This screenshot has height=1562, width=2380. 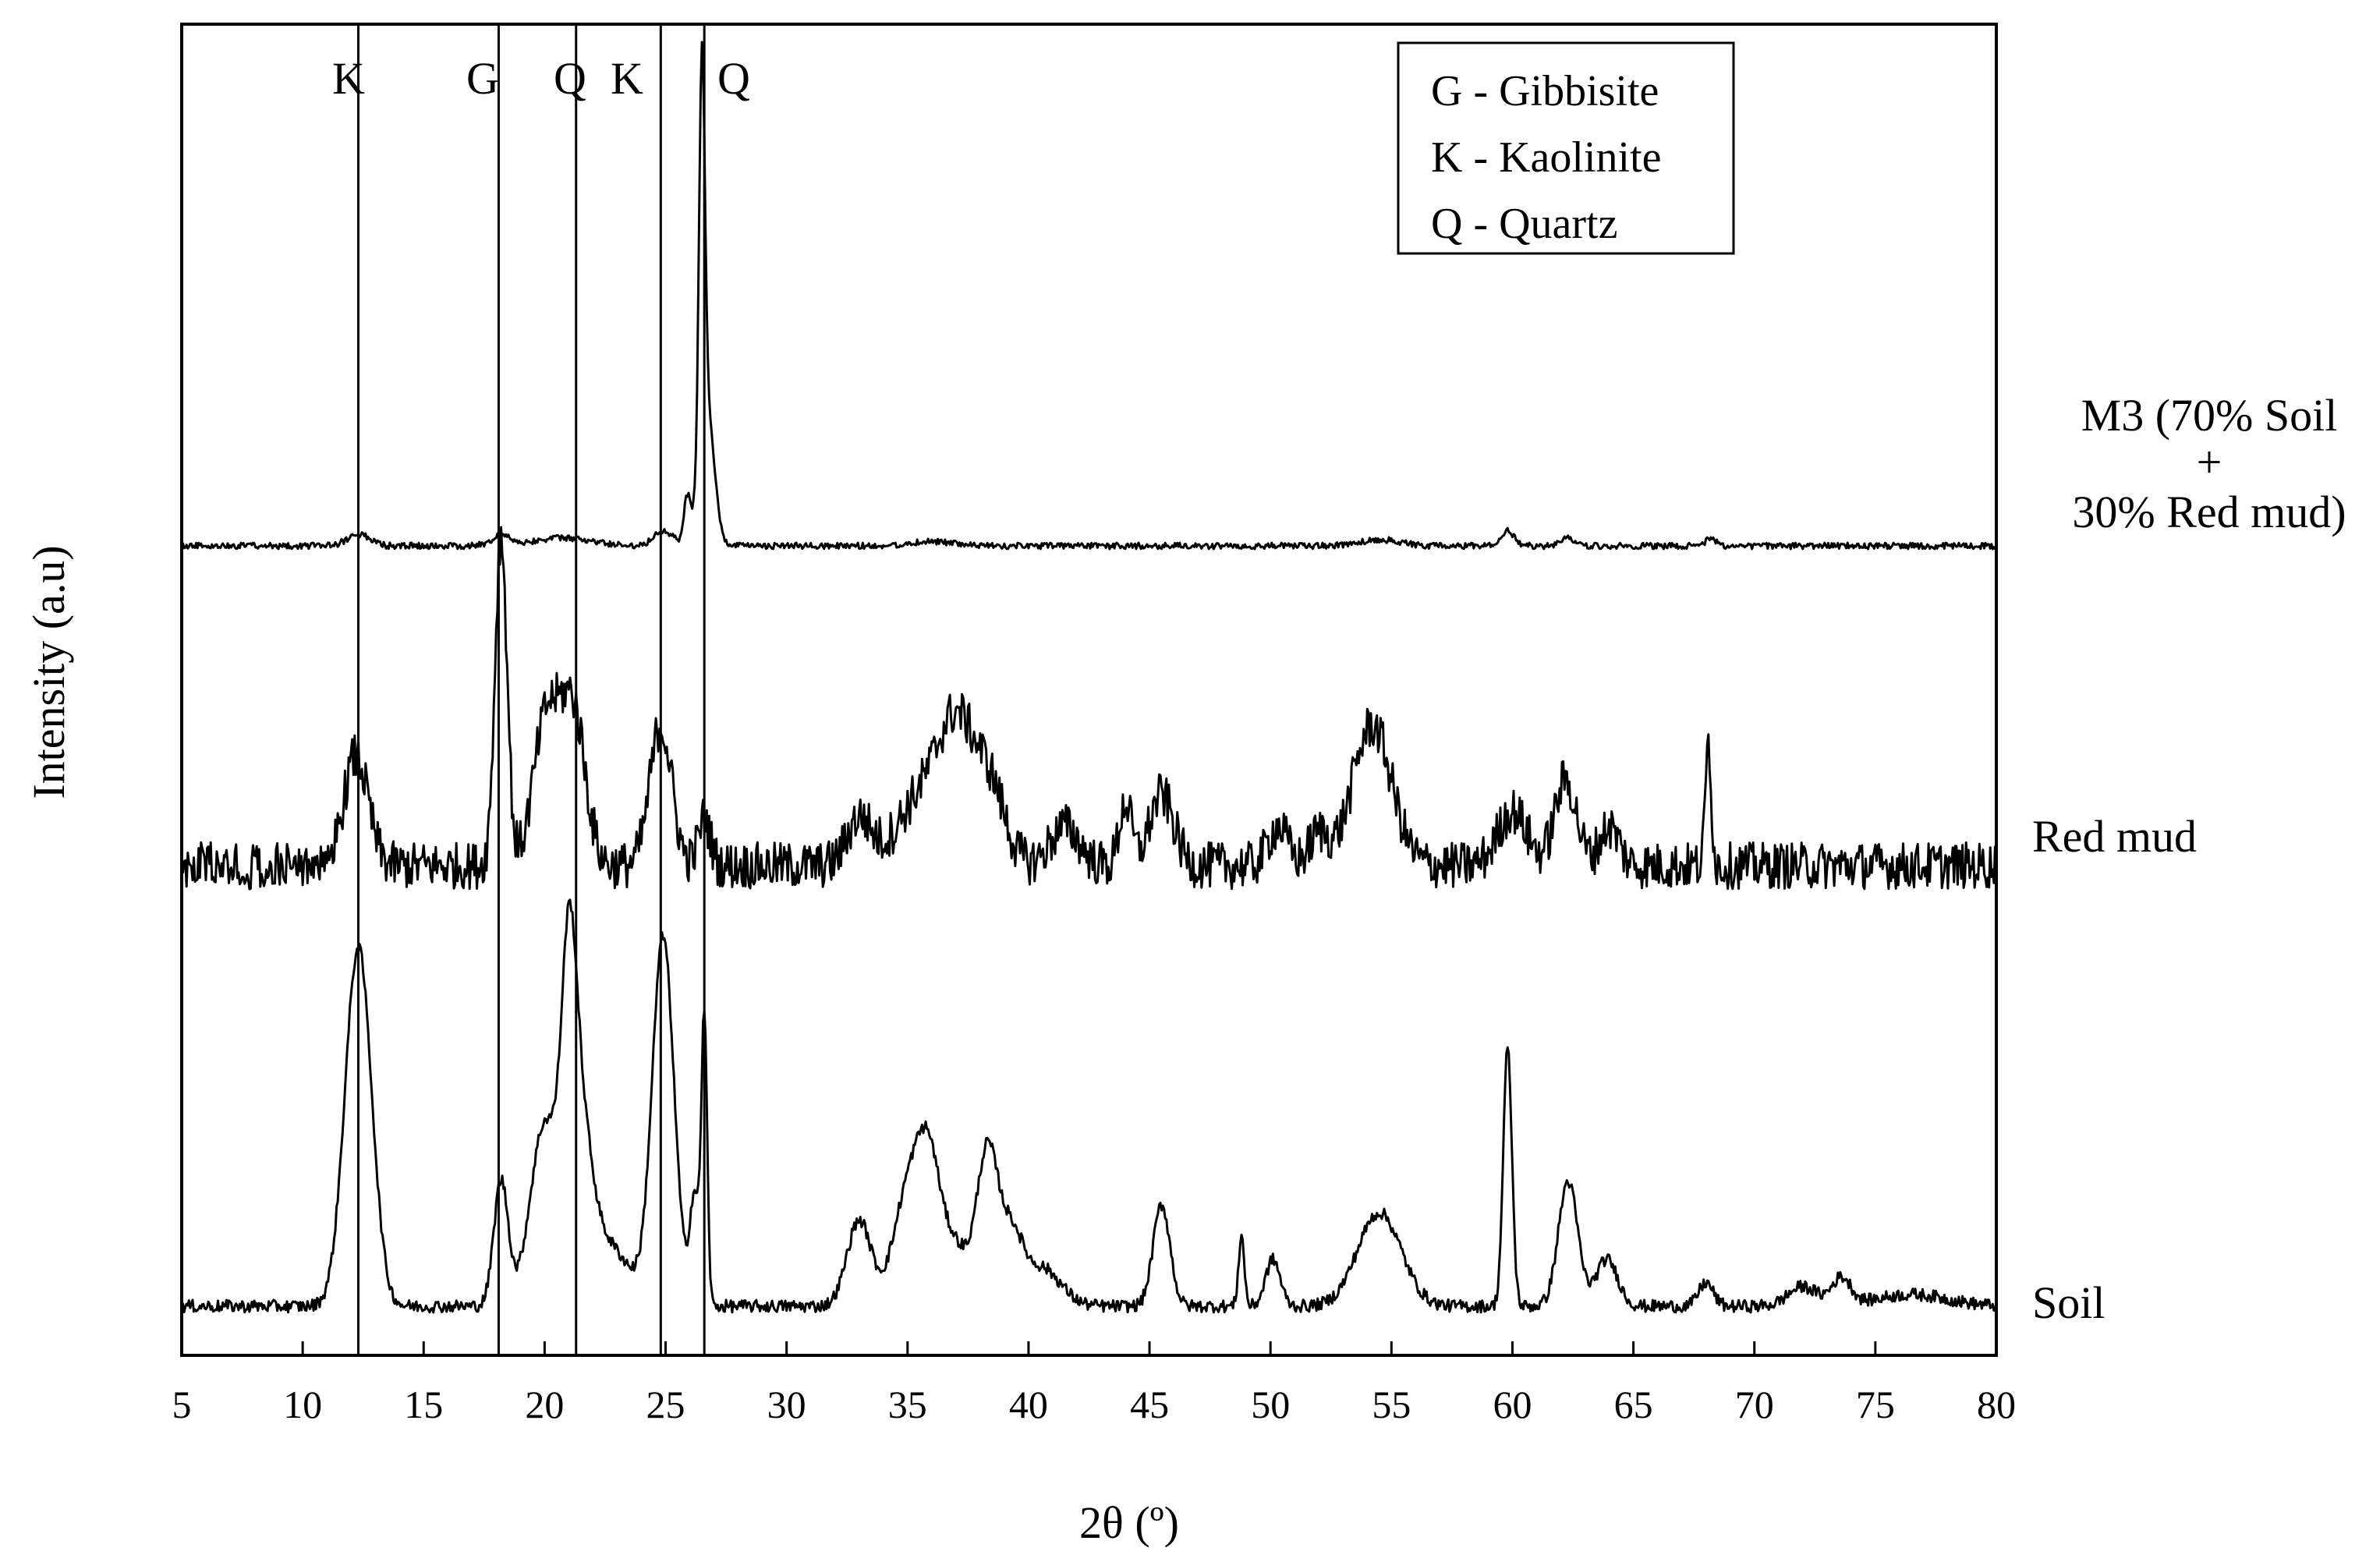 I want to click on series-label-m3: M3 (70% Soil, so click(x=2209, y=416).